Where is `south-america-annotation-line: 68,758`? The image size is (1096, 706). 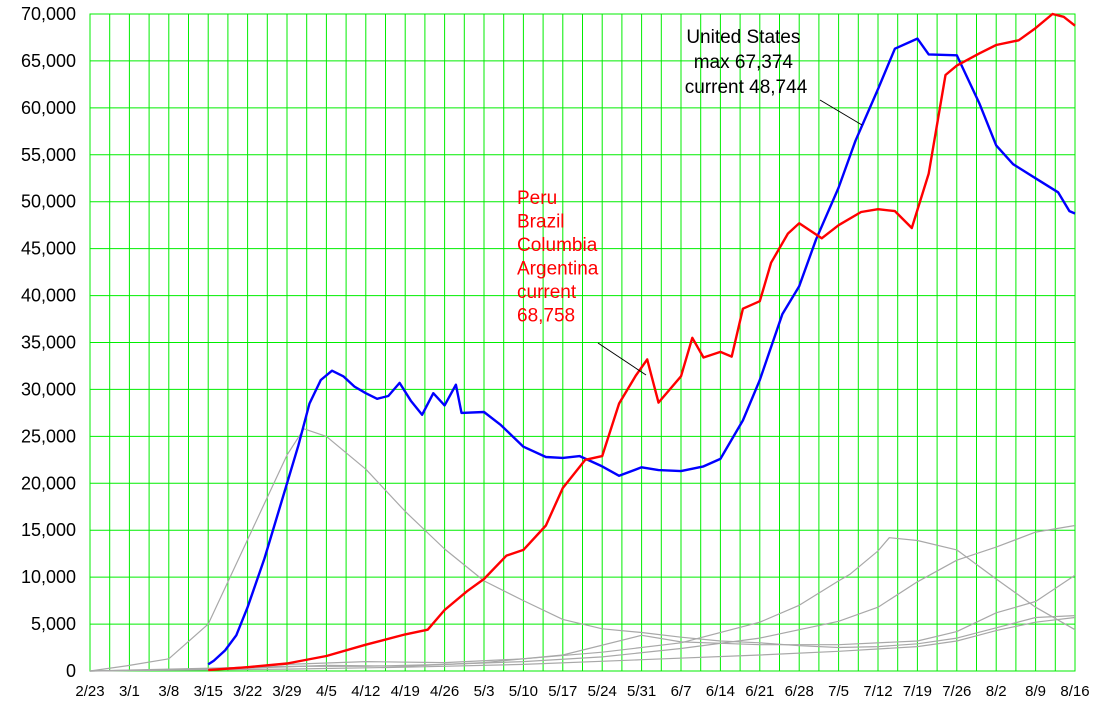
south-america-annotation-line: 68,758 is located at coordinates (546, 316).